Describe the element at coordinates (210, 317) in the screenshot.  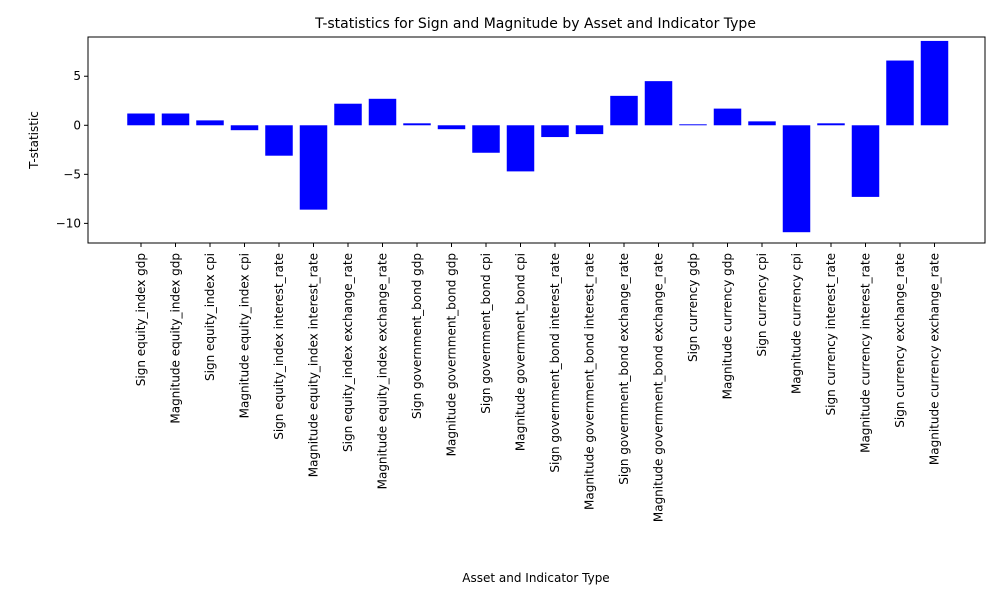
I see `x-tick-label: Sign equity_index cpi` at that location.